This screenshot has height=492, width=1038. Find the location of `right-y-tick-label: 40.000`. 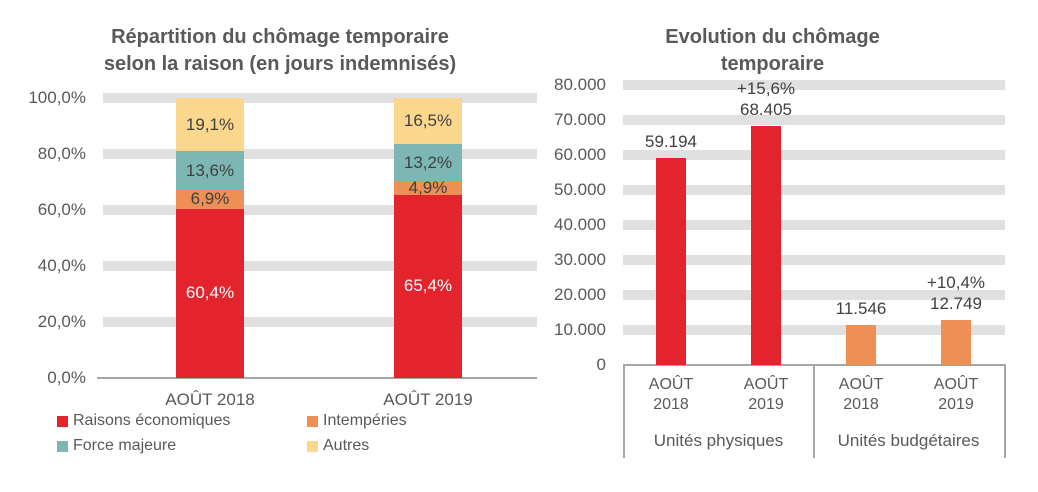

right-y-tick-label: 40.000 is located at coordinates (580, 224).